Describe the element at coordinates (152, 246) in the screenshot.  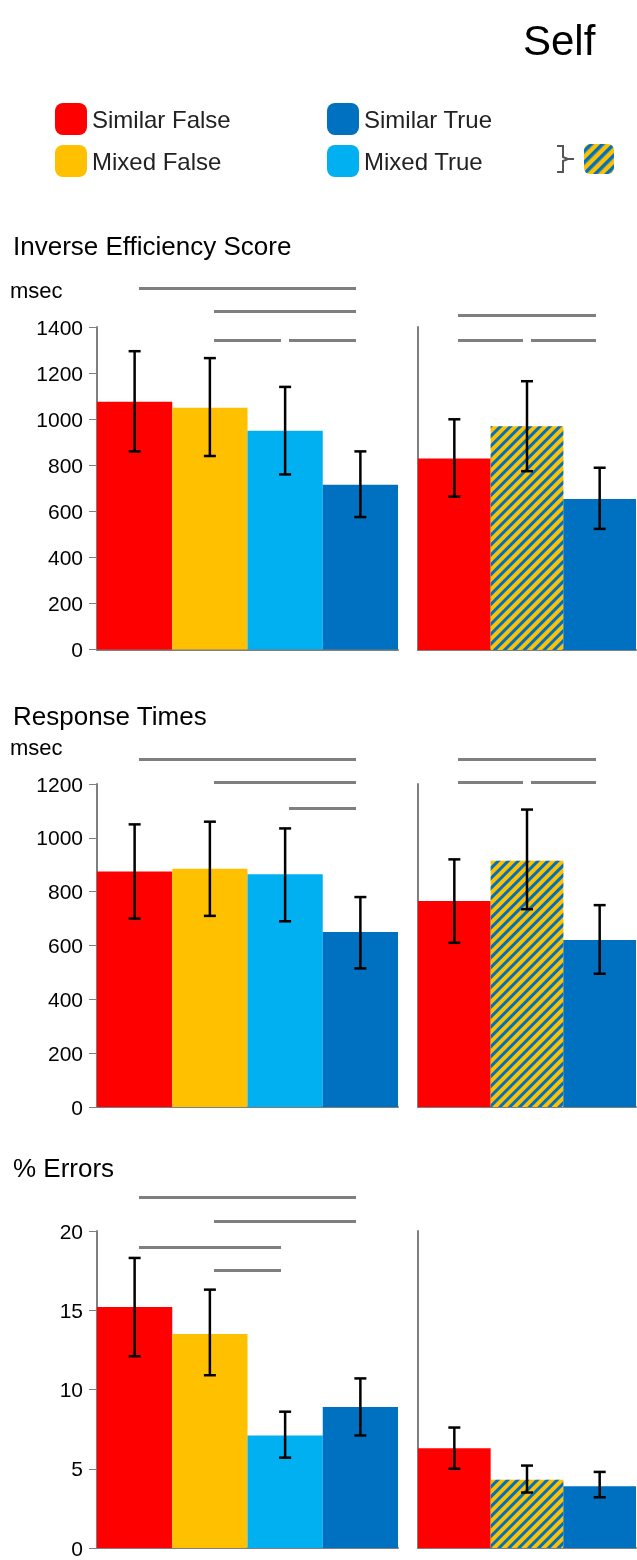
I see `chart-title: Inverse Efficiency Score` at that location.